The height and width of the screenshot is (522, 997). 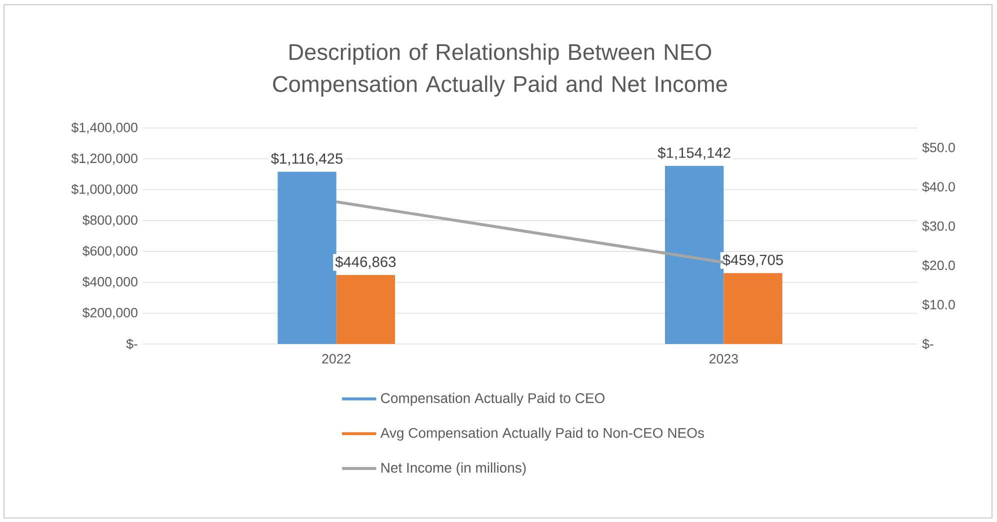 What do you see at coordinates (938, 148) in the screenshot?
I see `y2-tick-label: $50.0` at bounding box center [938, 148].